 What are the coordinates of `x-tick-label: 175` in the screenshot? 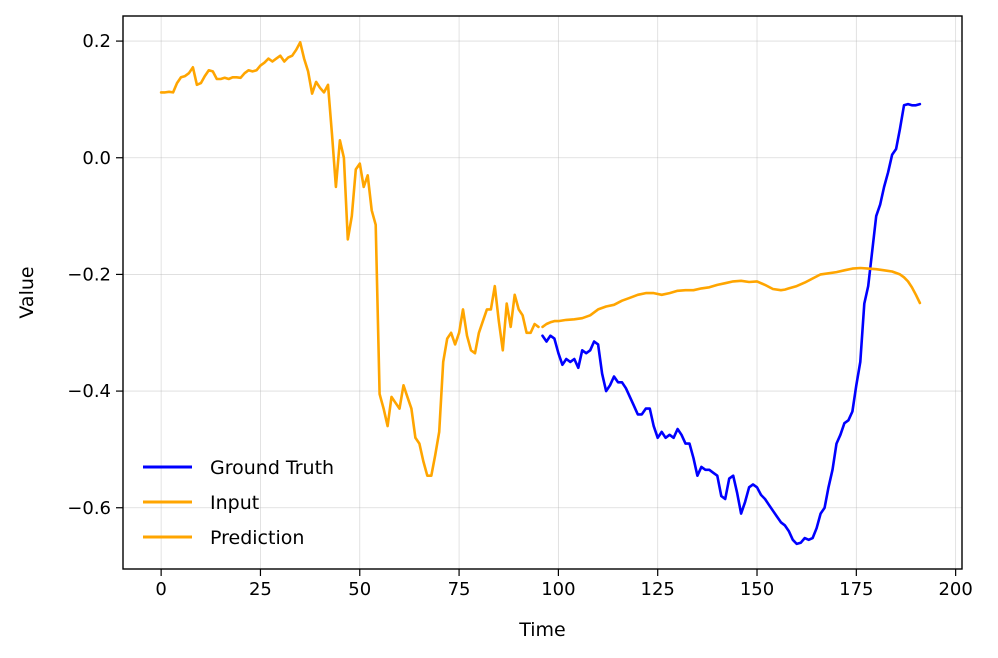 It's located at (856, 589).